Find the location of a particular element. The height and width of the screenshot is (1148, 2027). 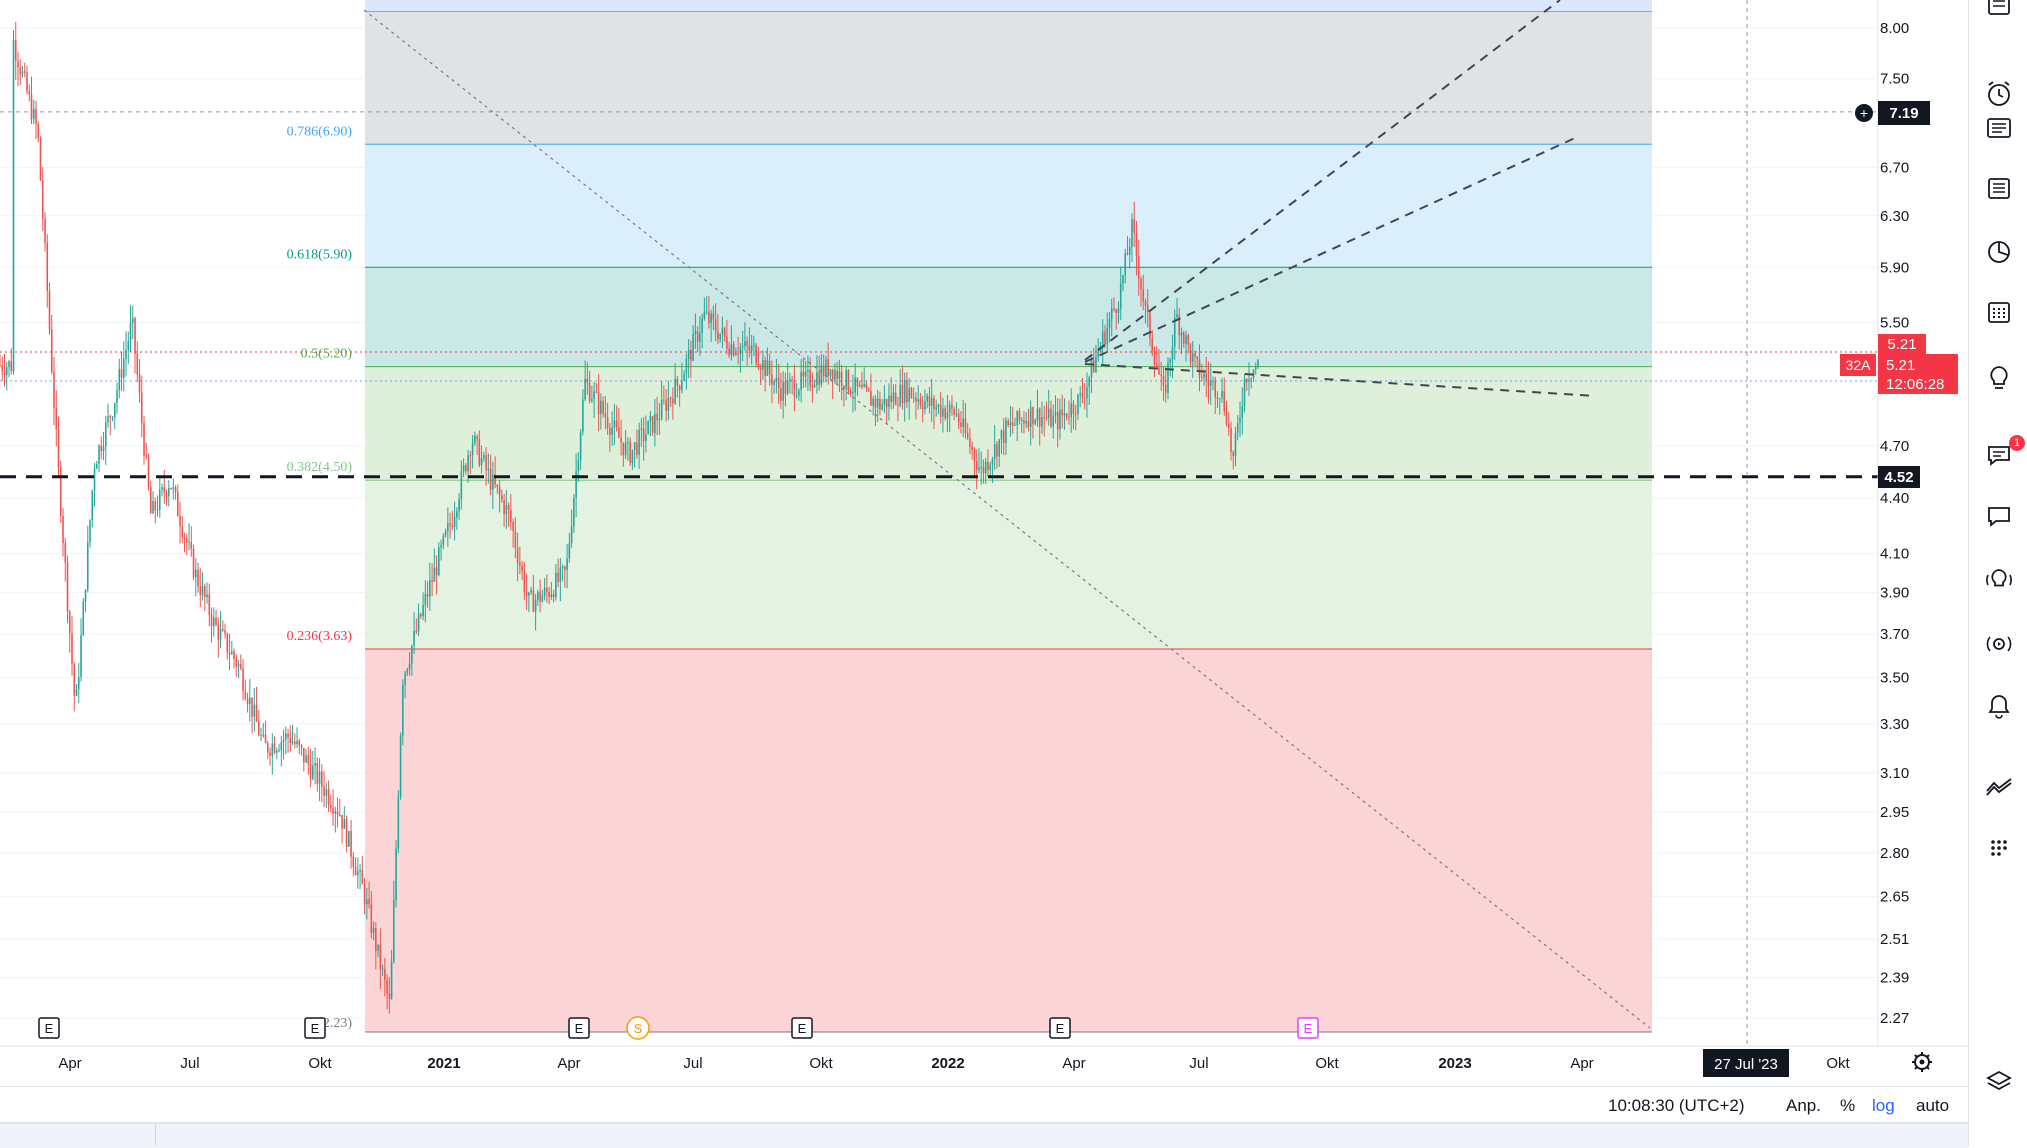

dashed-trendline-flat is located at coordinates (1340, 380).